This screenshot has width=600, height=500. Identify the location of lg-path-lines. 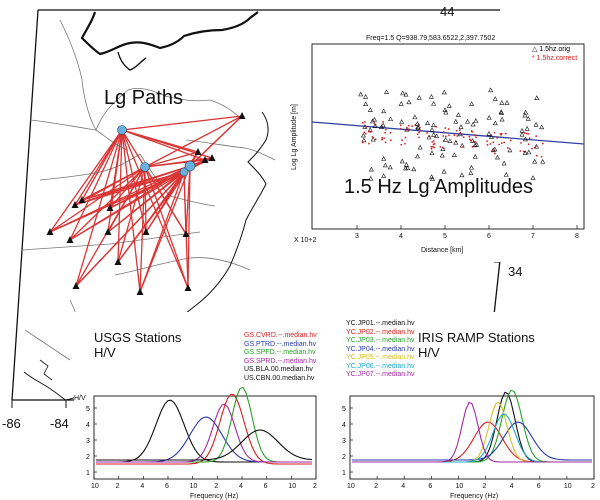
(146, 204).